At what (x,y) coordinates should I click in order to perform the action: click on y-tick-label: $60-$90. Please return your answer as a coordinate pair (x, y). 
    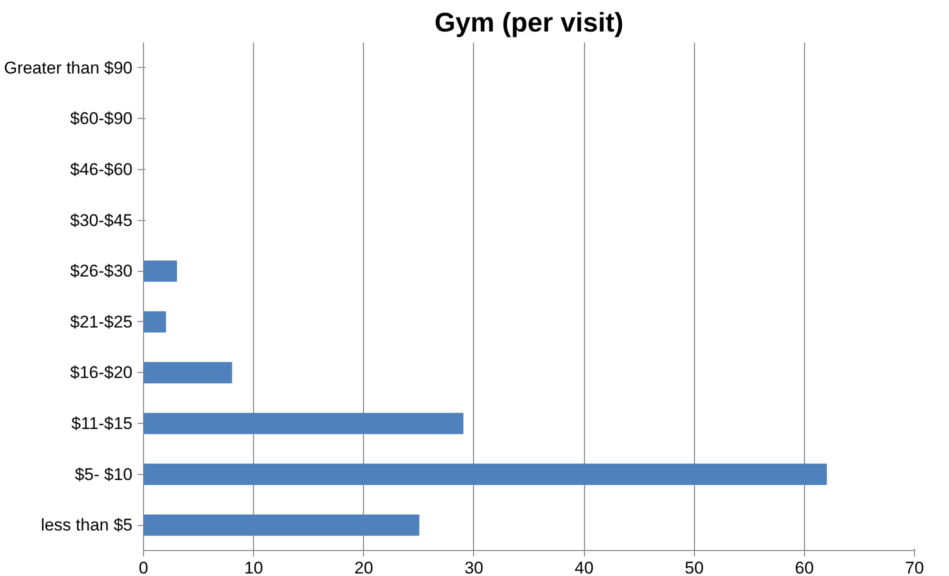
    Looking at the image, I should click on (101, 118).